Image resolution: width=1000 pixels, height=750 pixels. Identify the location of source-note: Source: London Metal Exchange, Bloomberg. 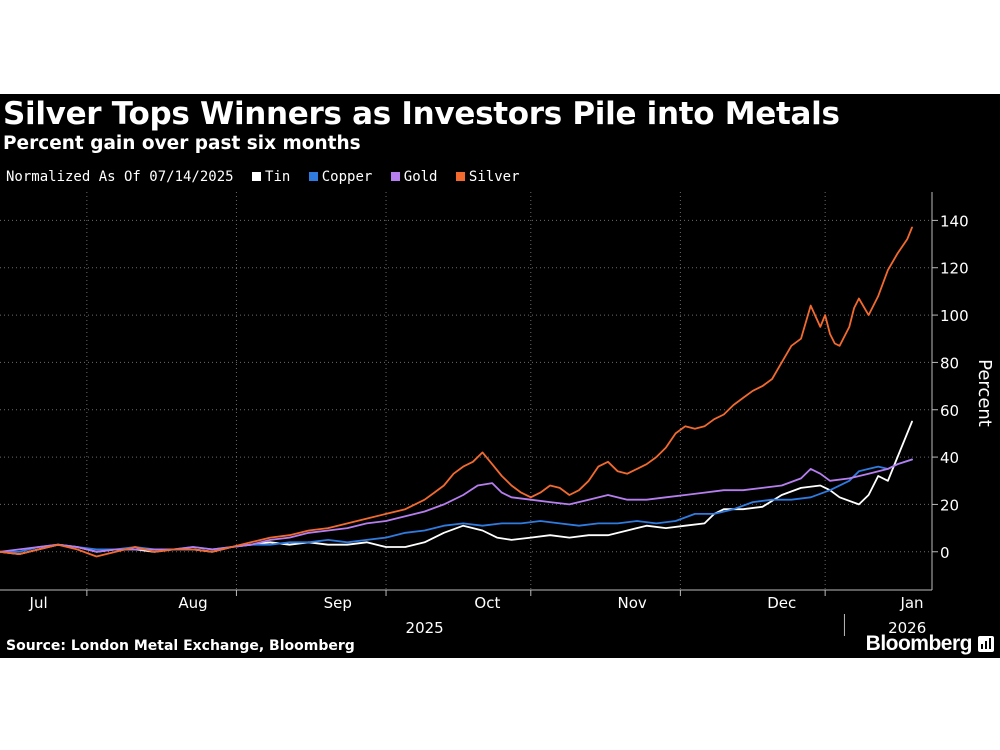
(180, 646).